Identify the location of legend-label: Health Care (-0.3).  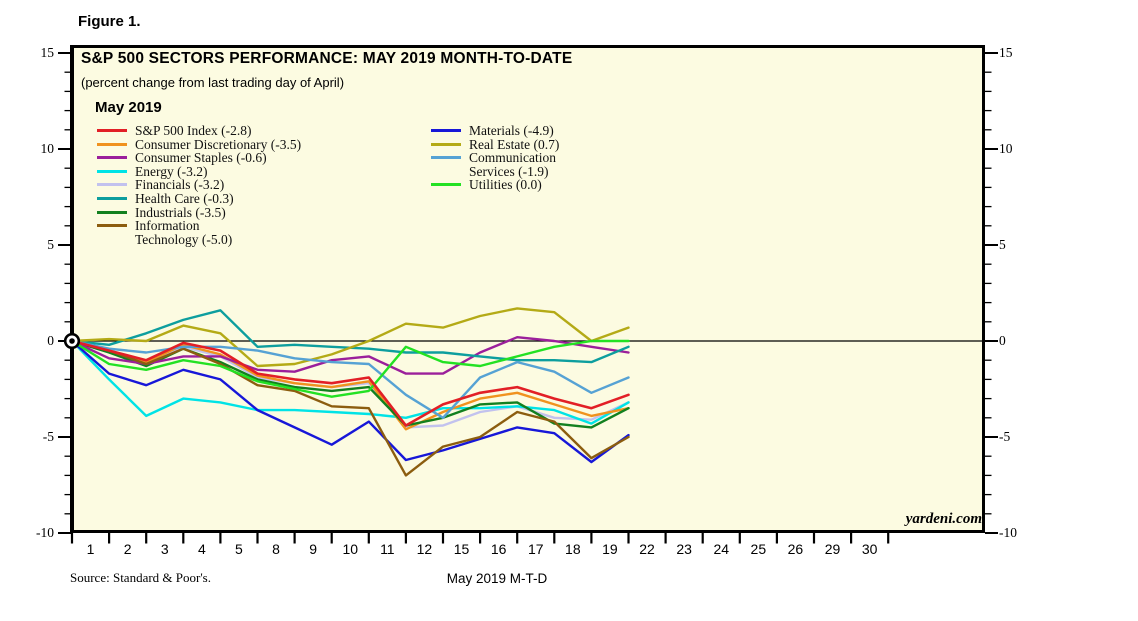
(184, 198).